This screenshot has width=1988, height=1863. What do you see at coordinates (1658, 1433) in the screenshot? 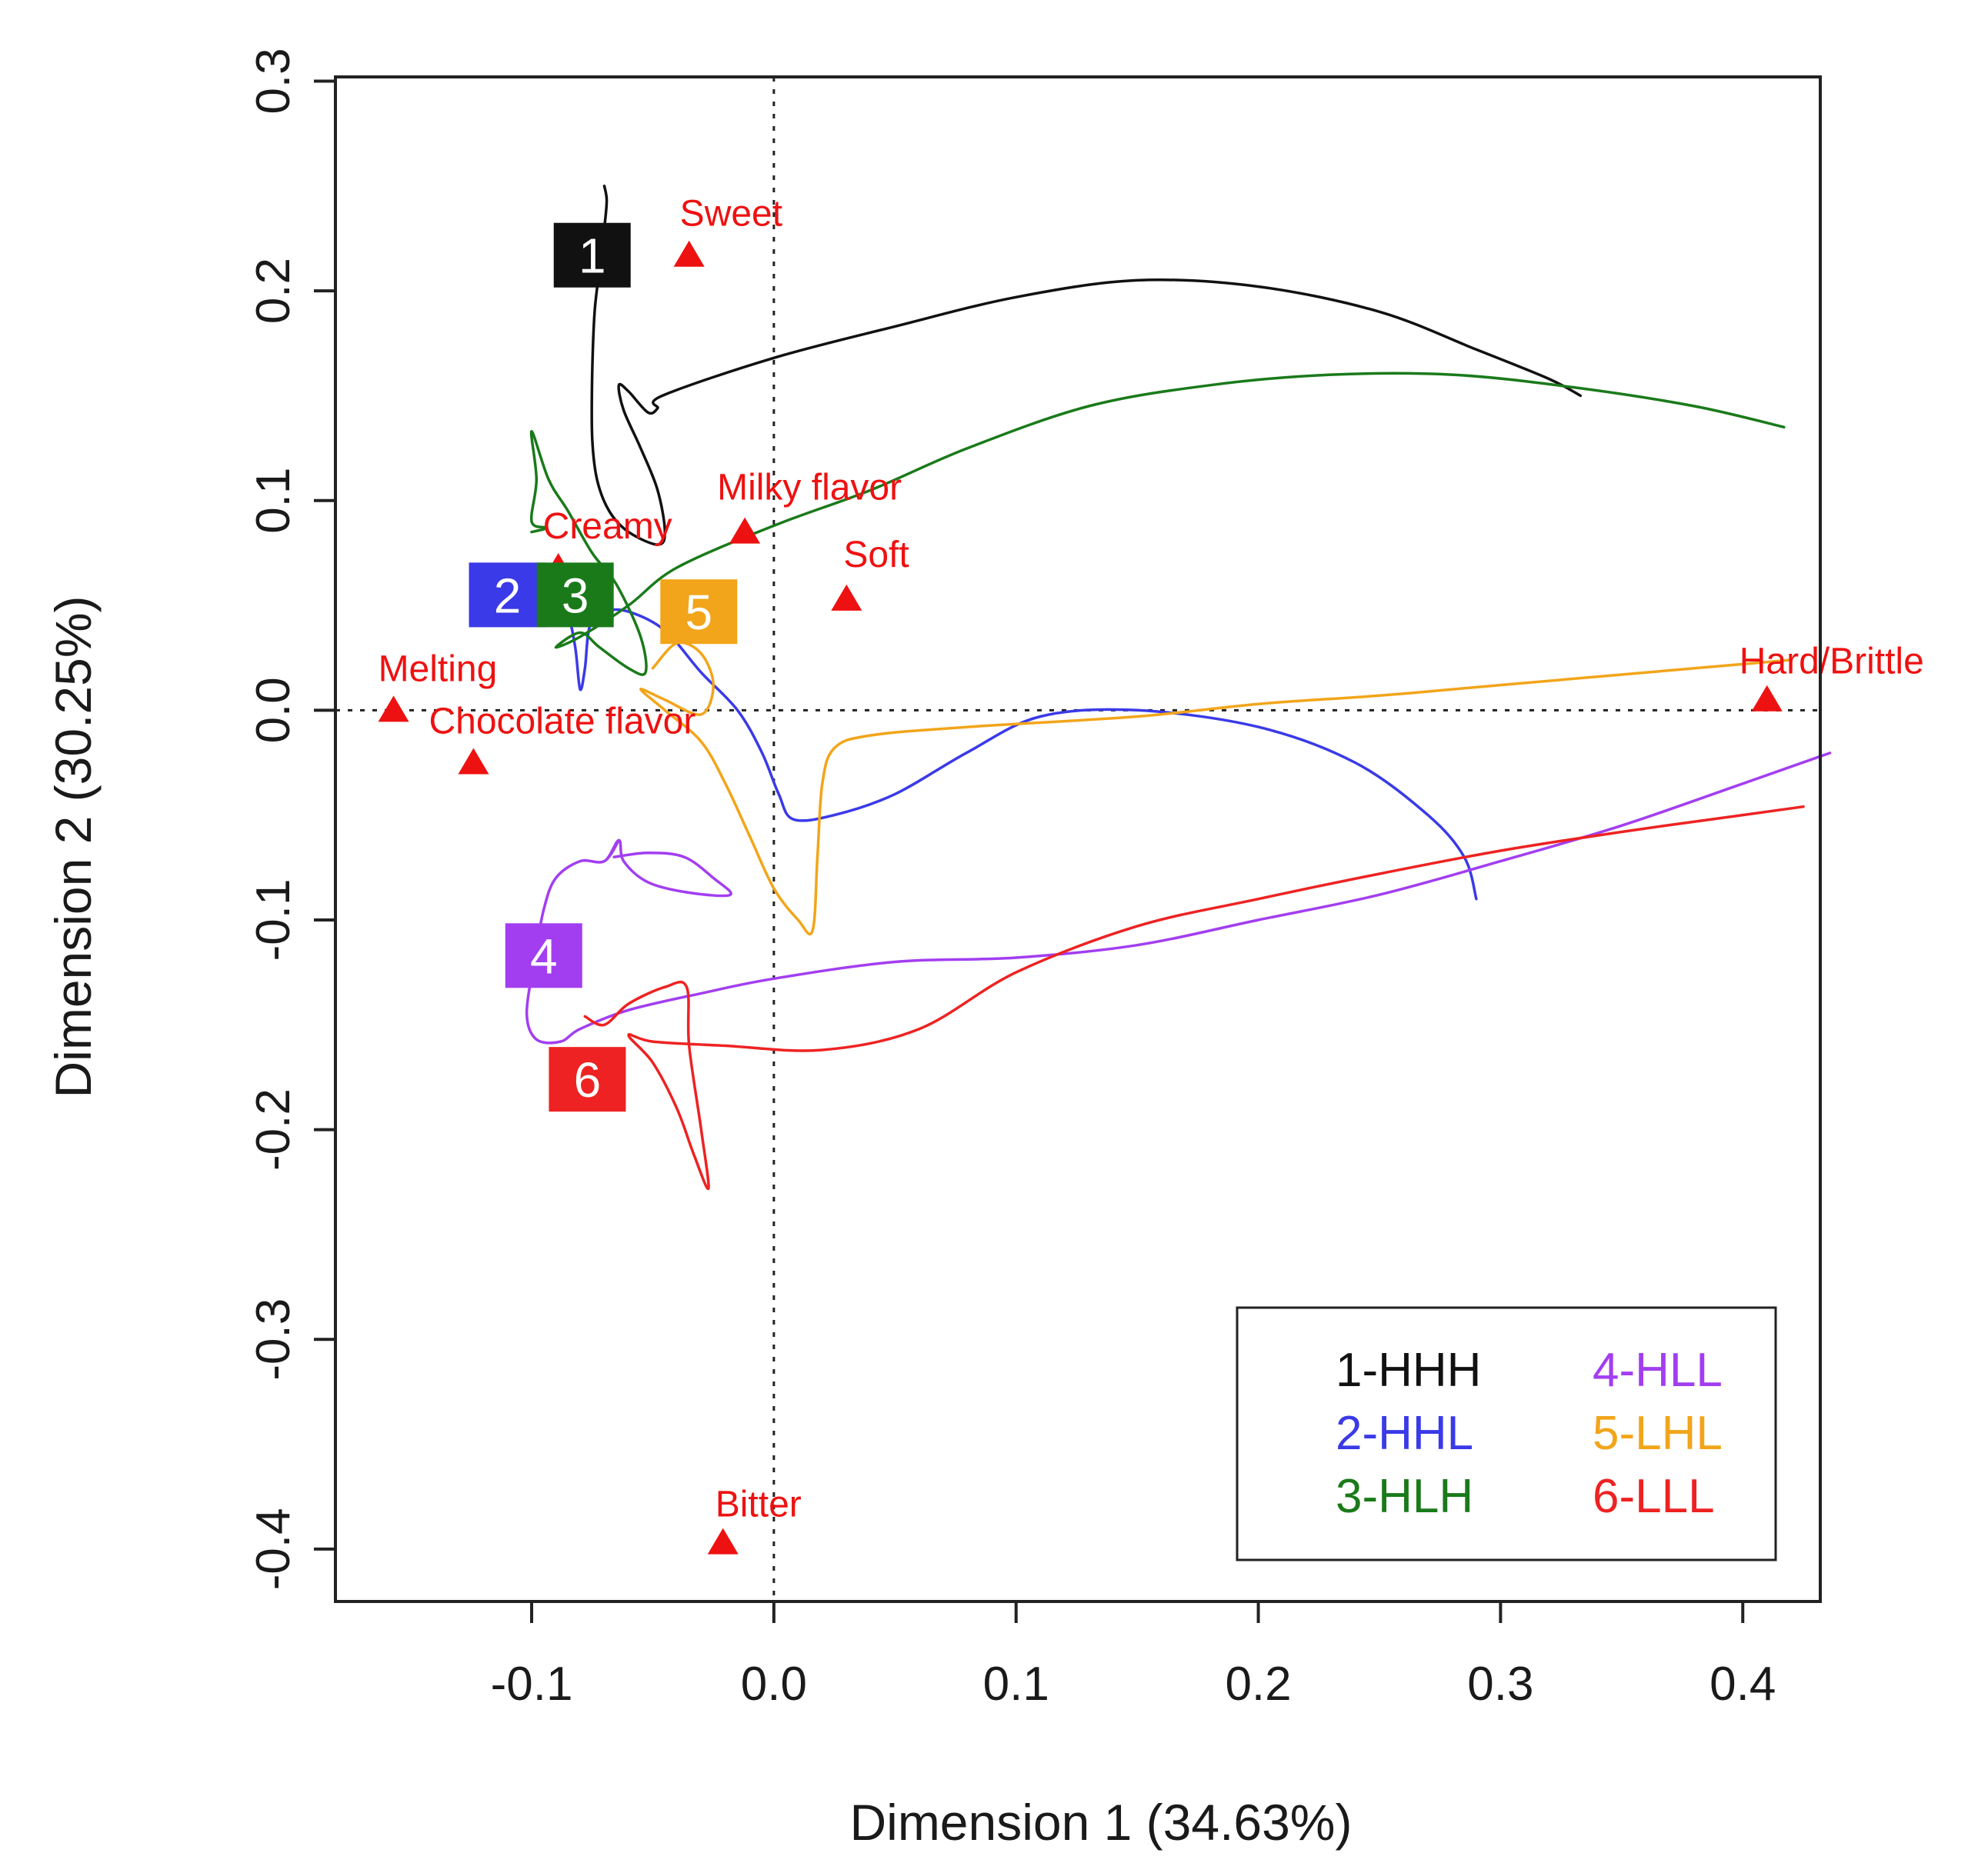
I see `legend-entry: 5-LHL` at bounding box center [1658, 1433].